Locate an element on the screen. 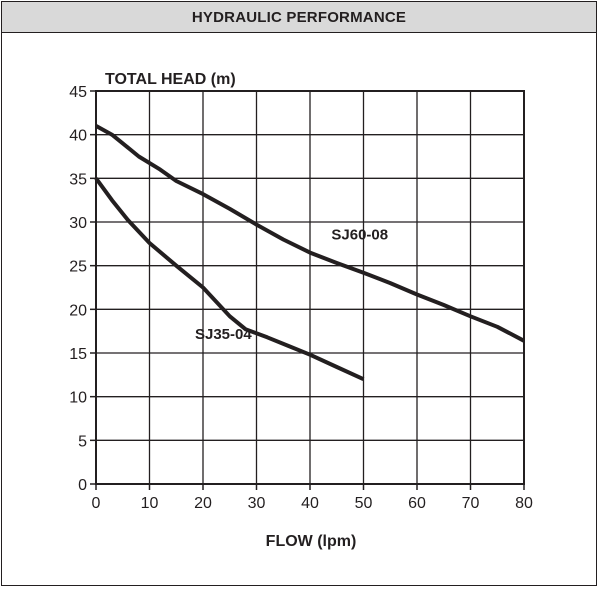  series-label-sj60-08: SJ60-08 is located at coordinates (359, 234).